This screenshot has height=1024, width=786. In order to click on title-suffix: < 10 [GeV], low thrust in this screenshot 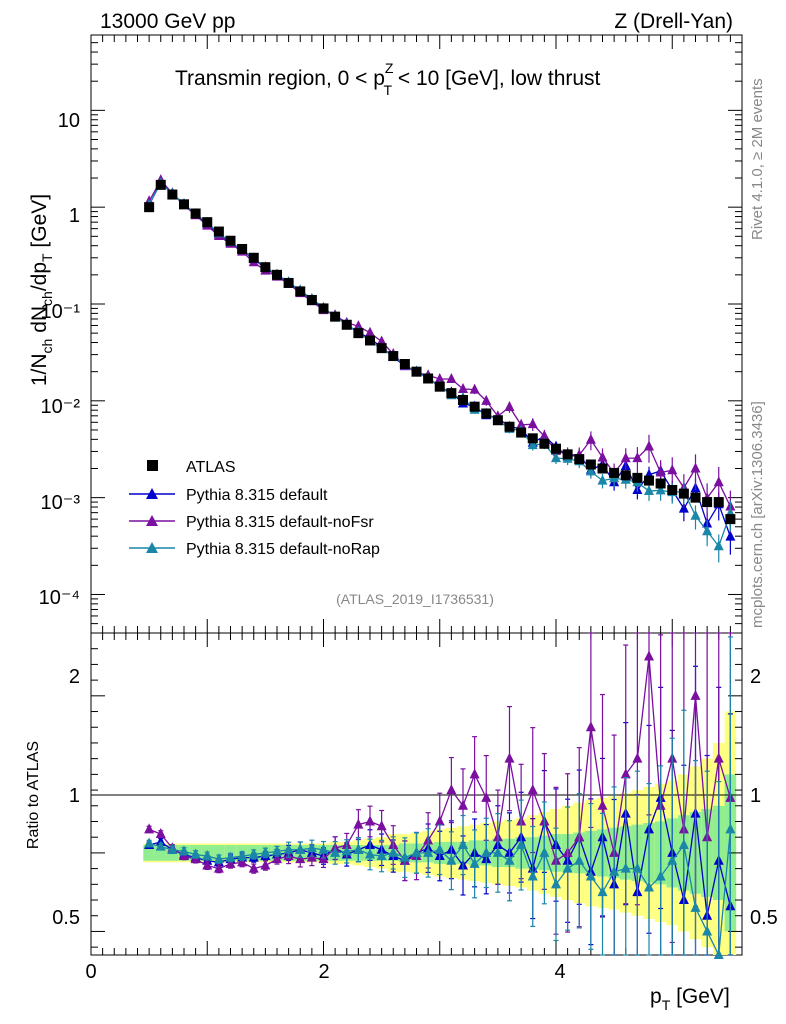, I will do `click(496, 78)`.